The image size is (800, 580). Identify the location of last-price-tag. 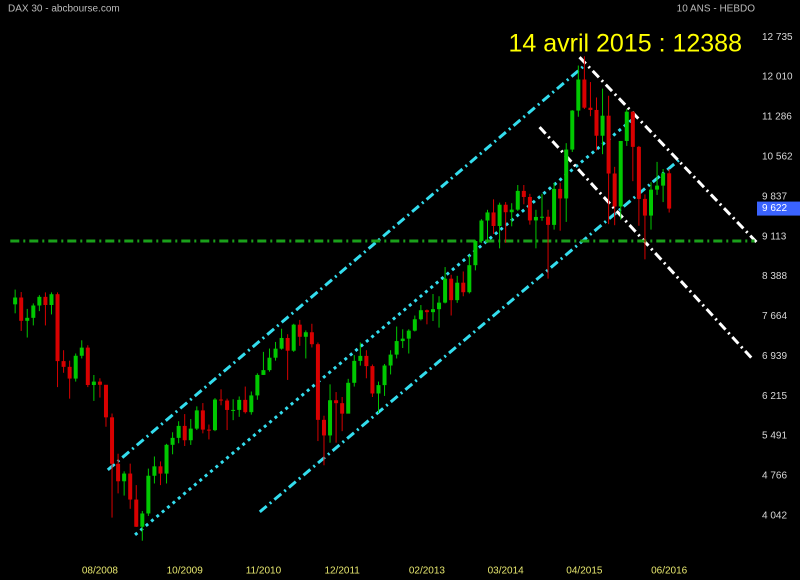
(778, 208).